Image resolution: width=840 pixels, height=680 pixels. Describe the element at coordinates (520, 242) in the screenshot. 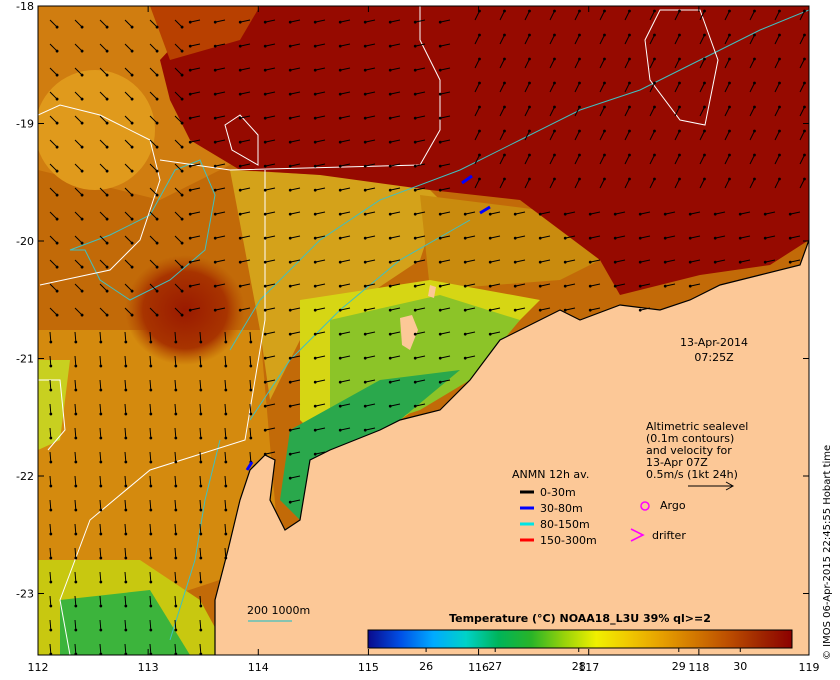

I see `sst-orange-band` at that location.